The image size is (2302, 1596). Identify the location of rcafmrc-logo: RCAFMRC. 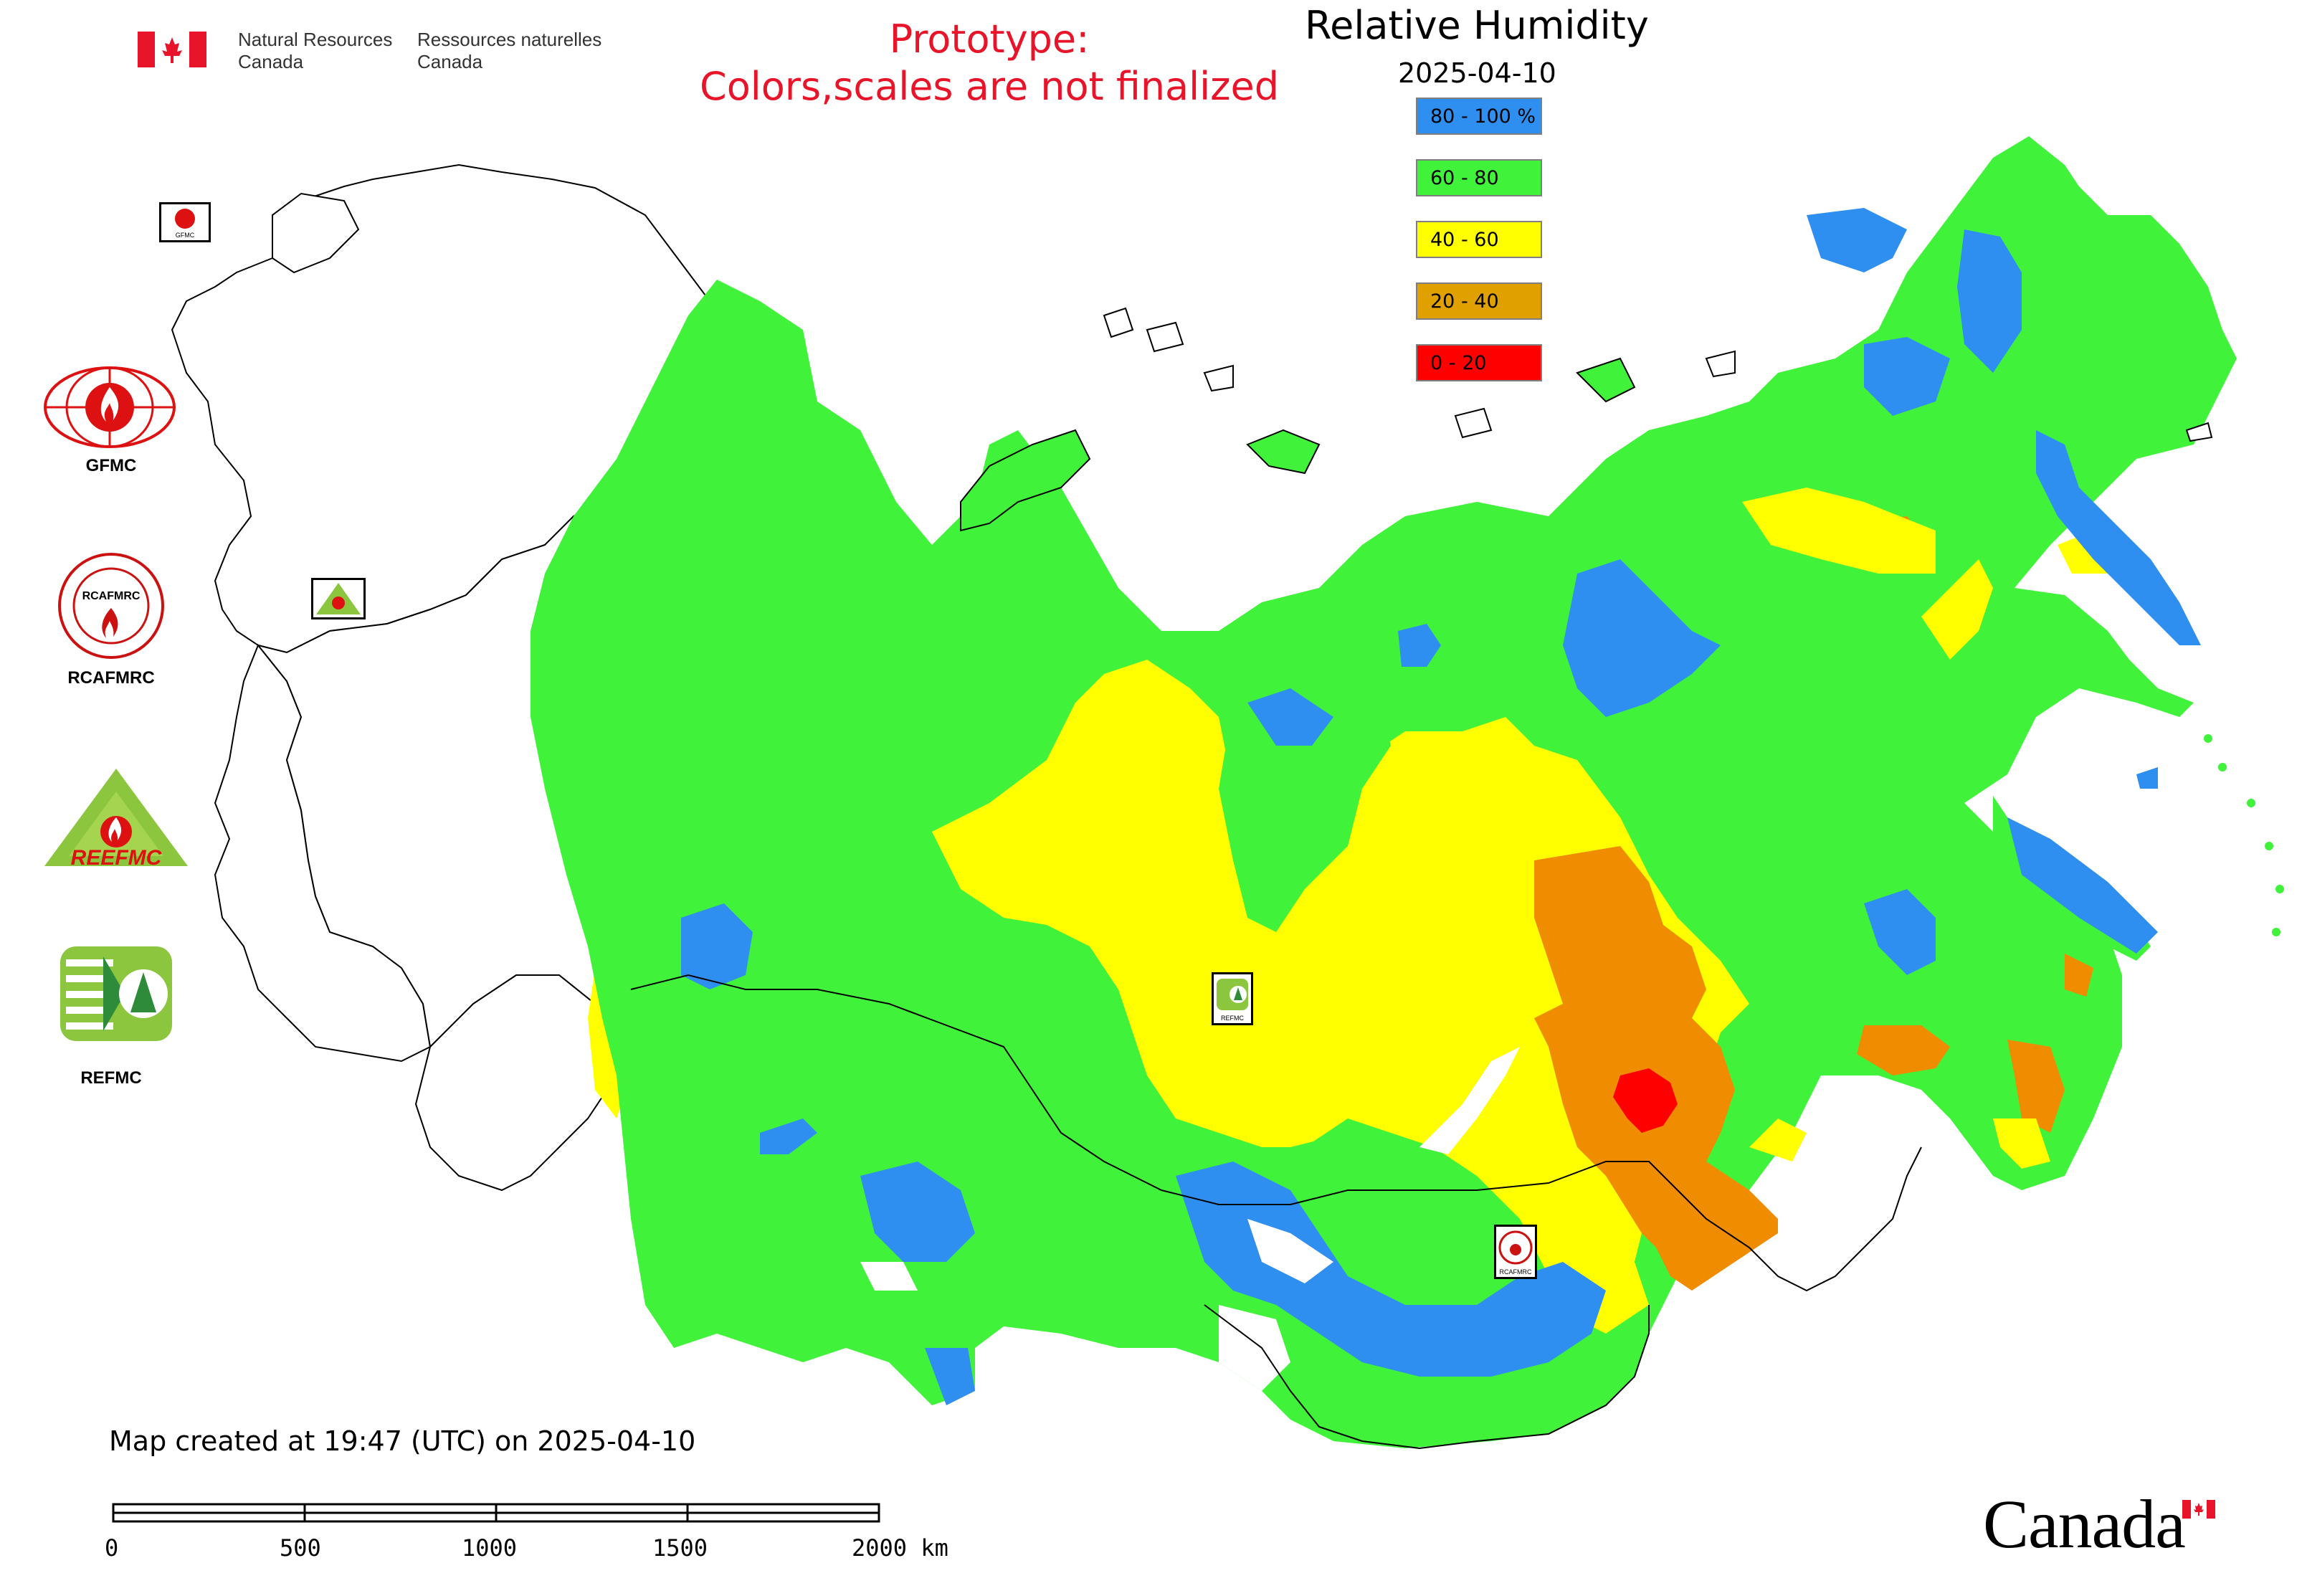
(111, 606).